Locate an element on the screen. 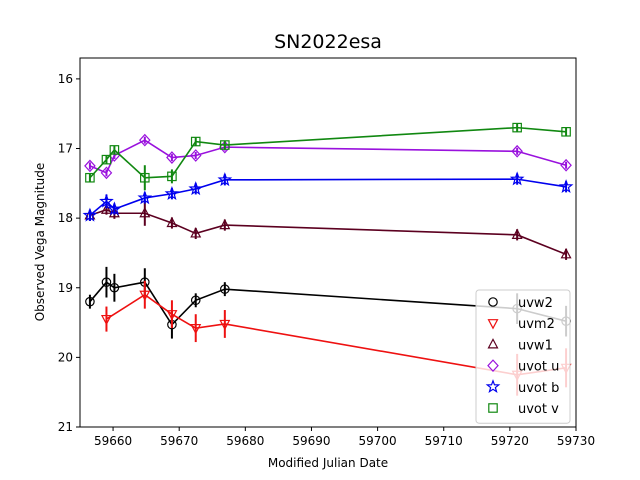 This screenshot has width=640, height=480. x-tick-label: 59720 is located at coordinates (510, 441).